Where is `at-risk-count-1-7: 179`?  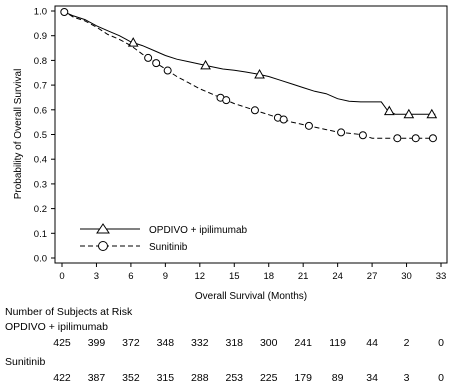 at-risk-count-1-7: 179 is located at coordinates (303, 378).